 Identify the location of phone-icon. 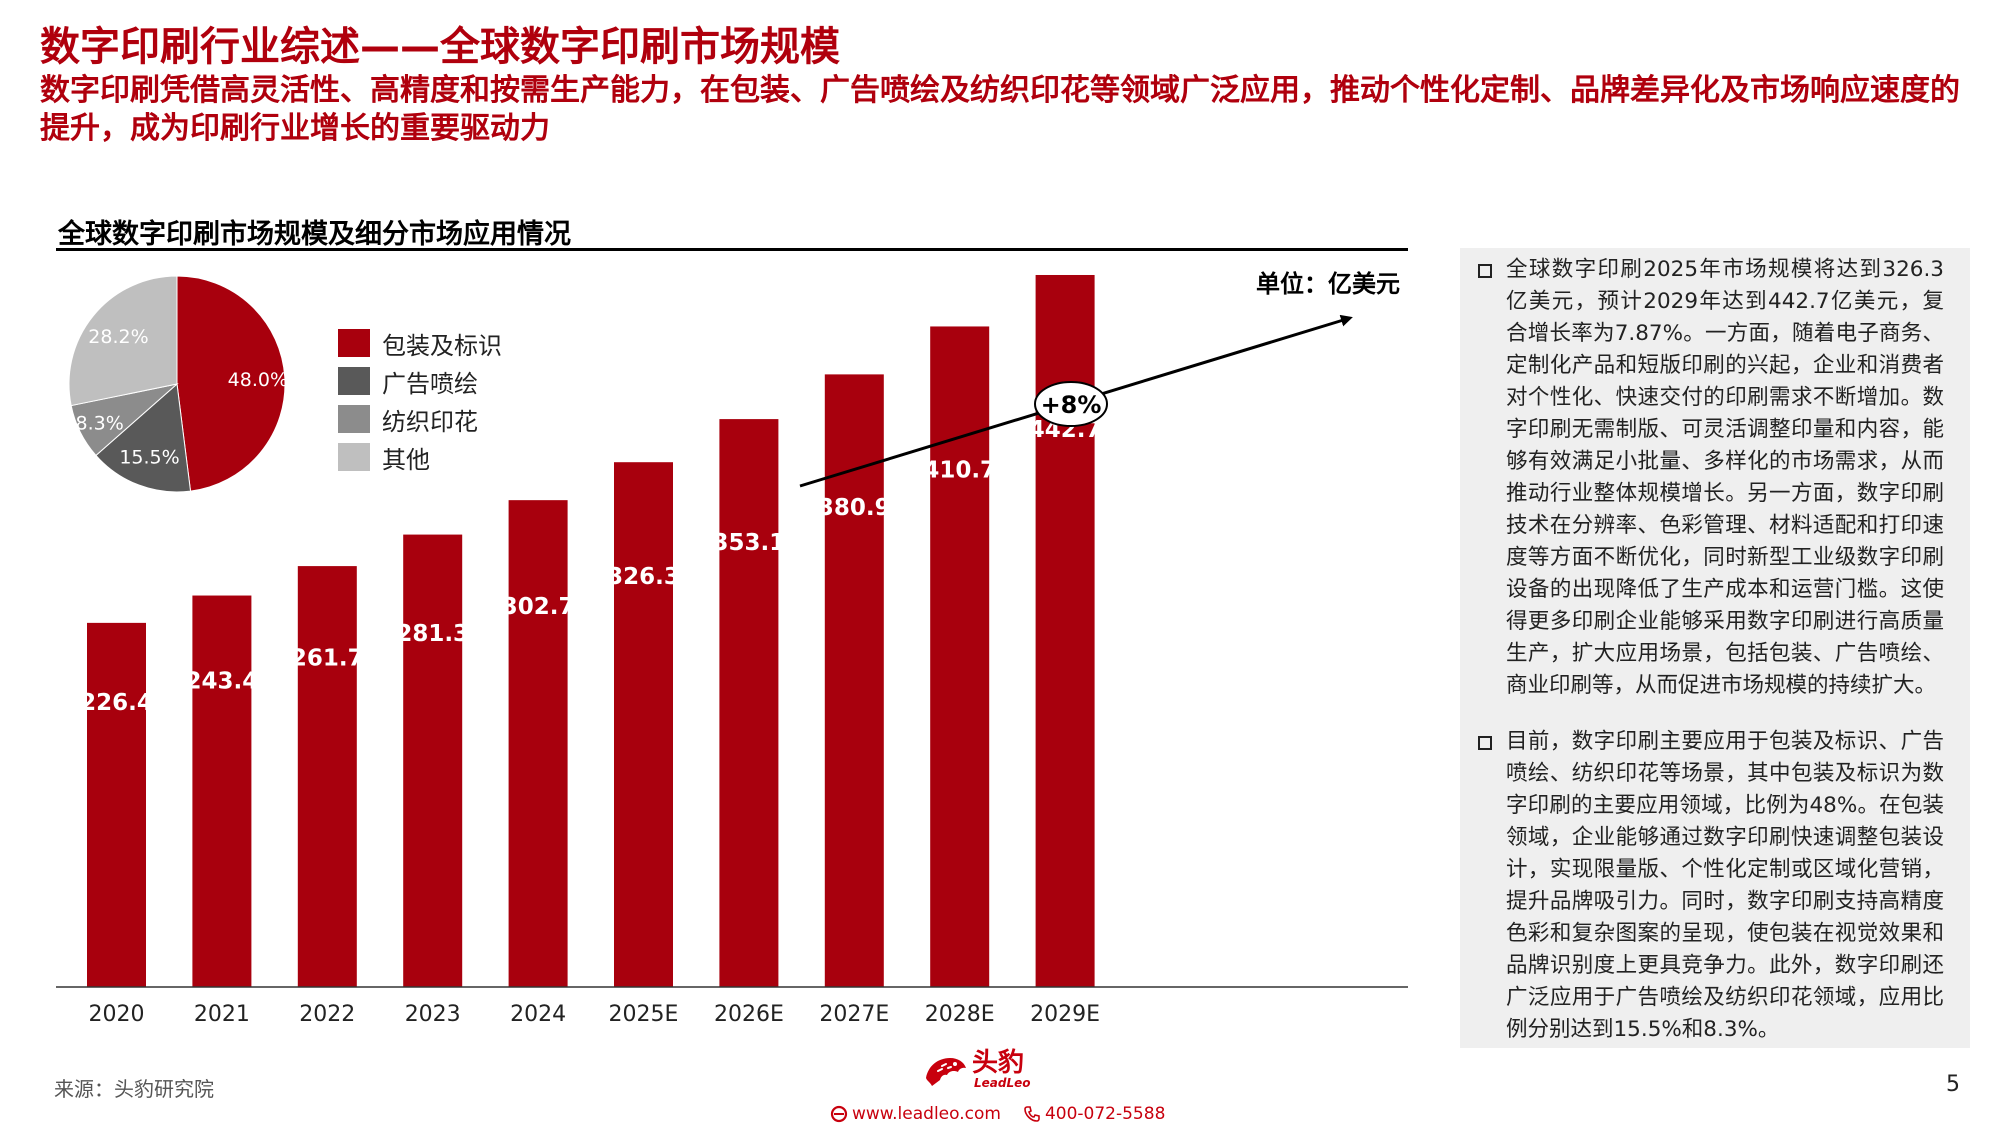
(1032, 1114).